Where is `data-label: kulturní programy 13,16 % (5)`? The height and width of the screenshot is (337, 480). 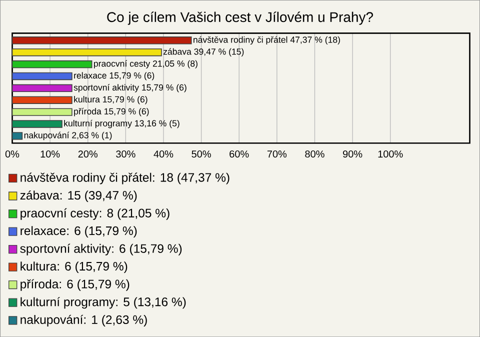 data-label: kulturní programy 13,16 % (5) is located at coordinates (122, 124).